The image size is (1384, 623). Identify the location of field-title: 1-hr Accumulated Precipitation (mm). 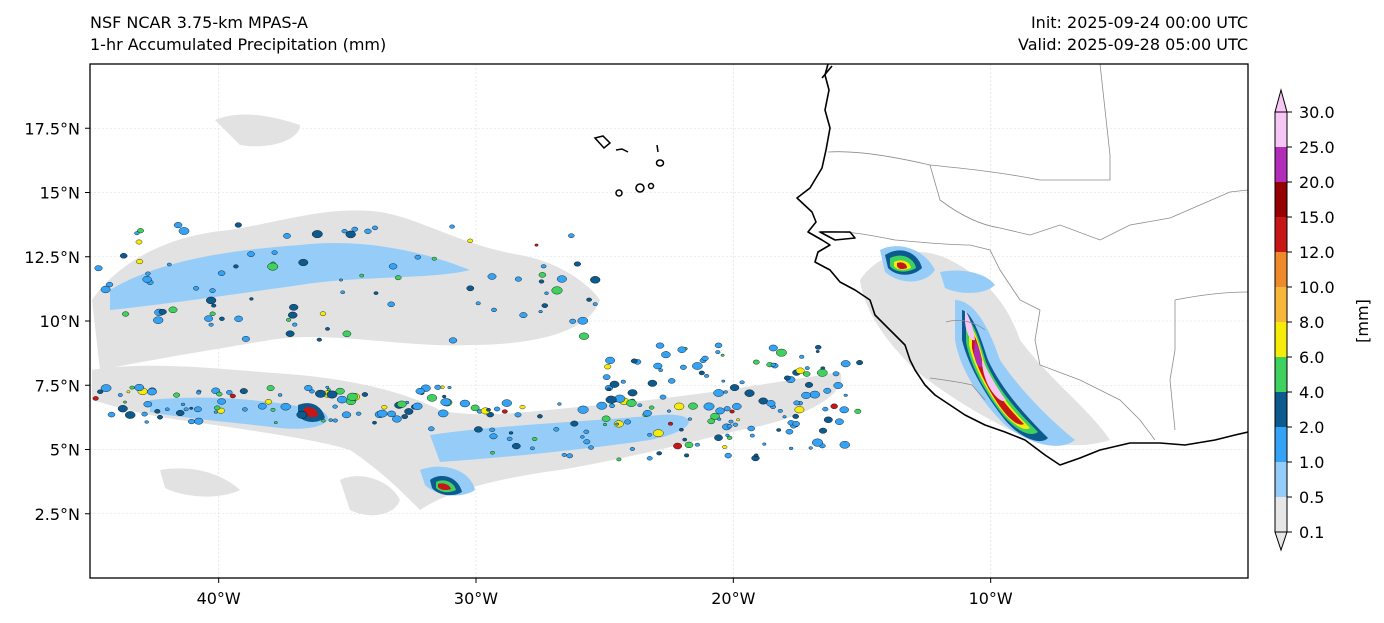
(238, 44).